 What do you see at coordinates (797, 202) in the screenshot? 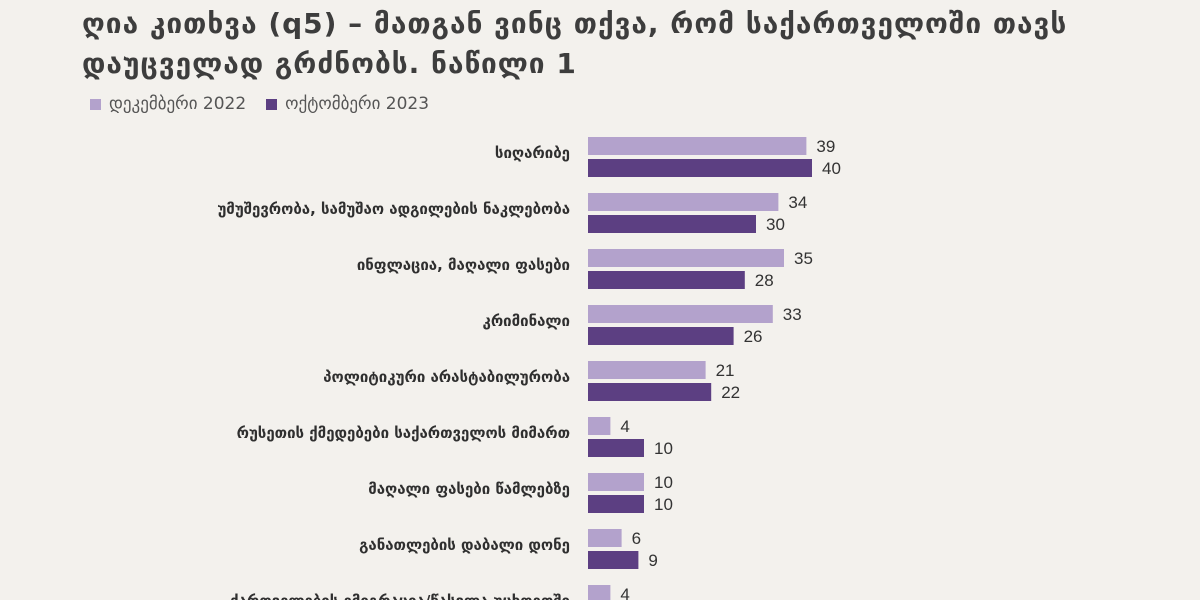
I see `value-label-2022: 34` at bounding box center [797, 202].